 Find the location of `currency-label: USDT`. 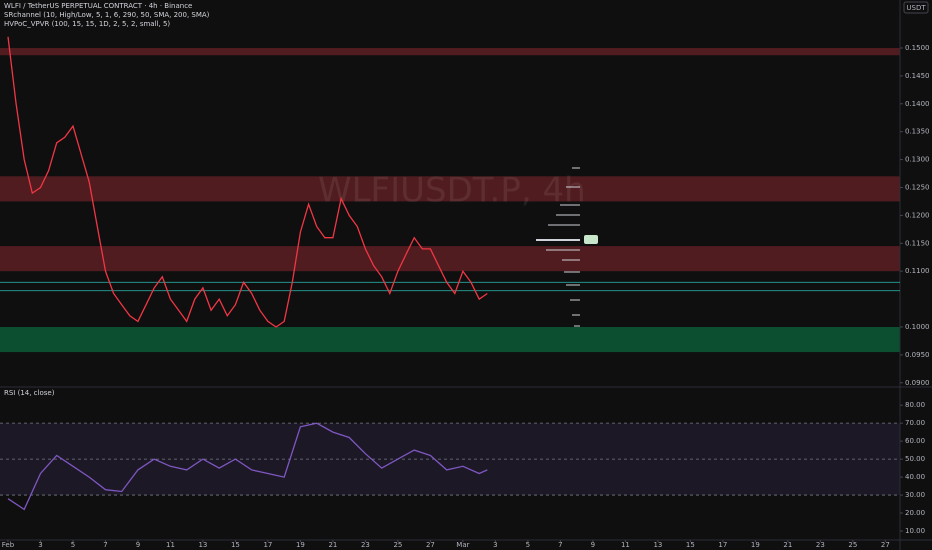

currency-label: USDT is located at coordinates (916, 8).